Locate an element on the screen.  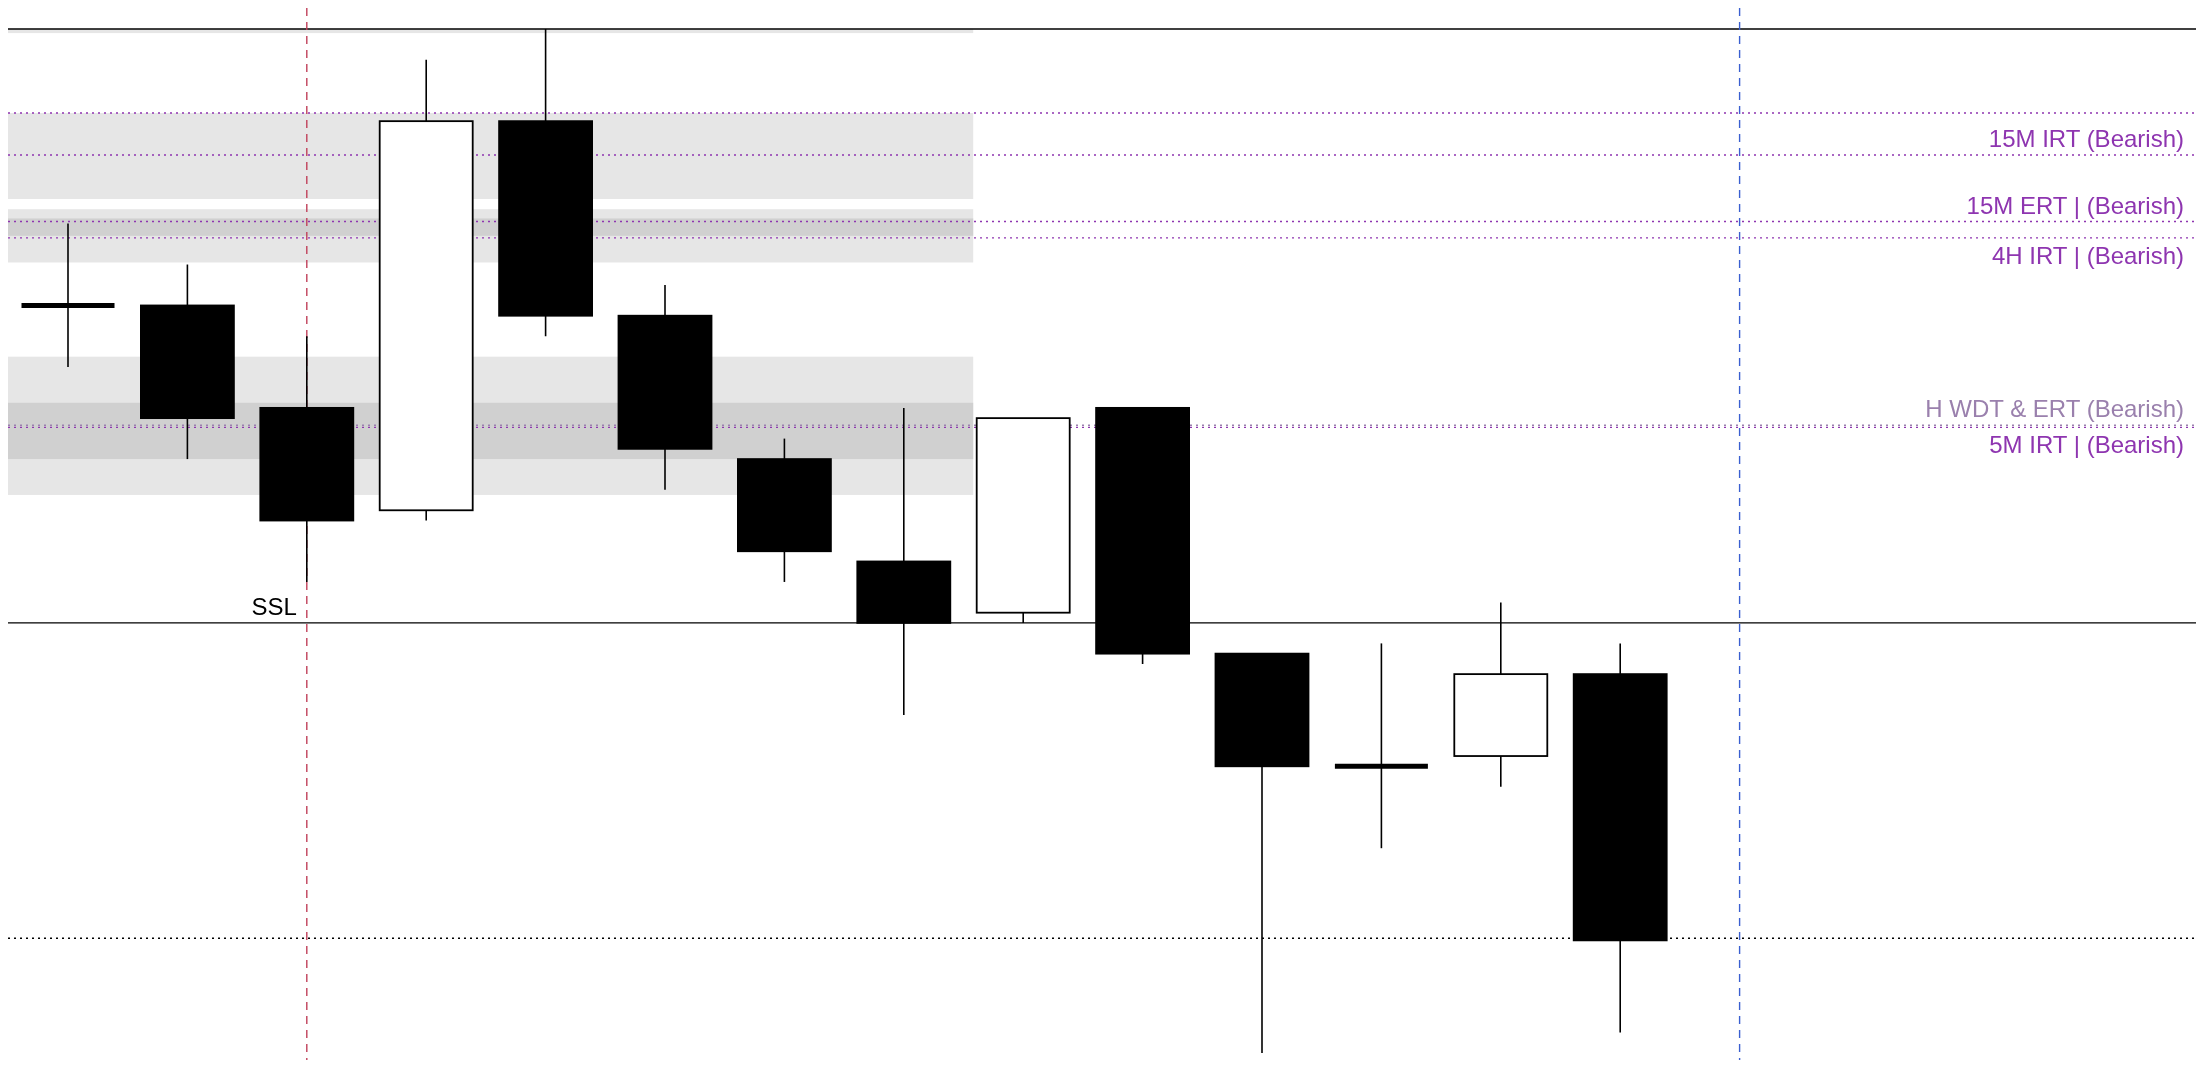
ref-line-label: 4H IRT | (Bearish) is located at coordinates (2087, 255).